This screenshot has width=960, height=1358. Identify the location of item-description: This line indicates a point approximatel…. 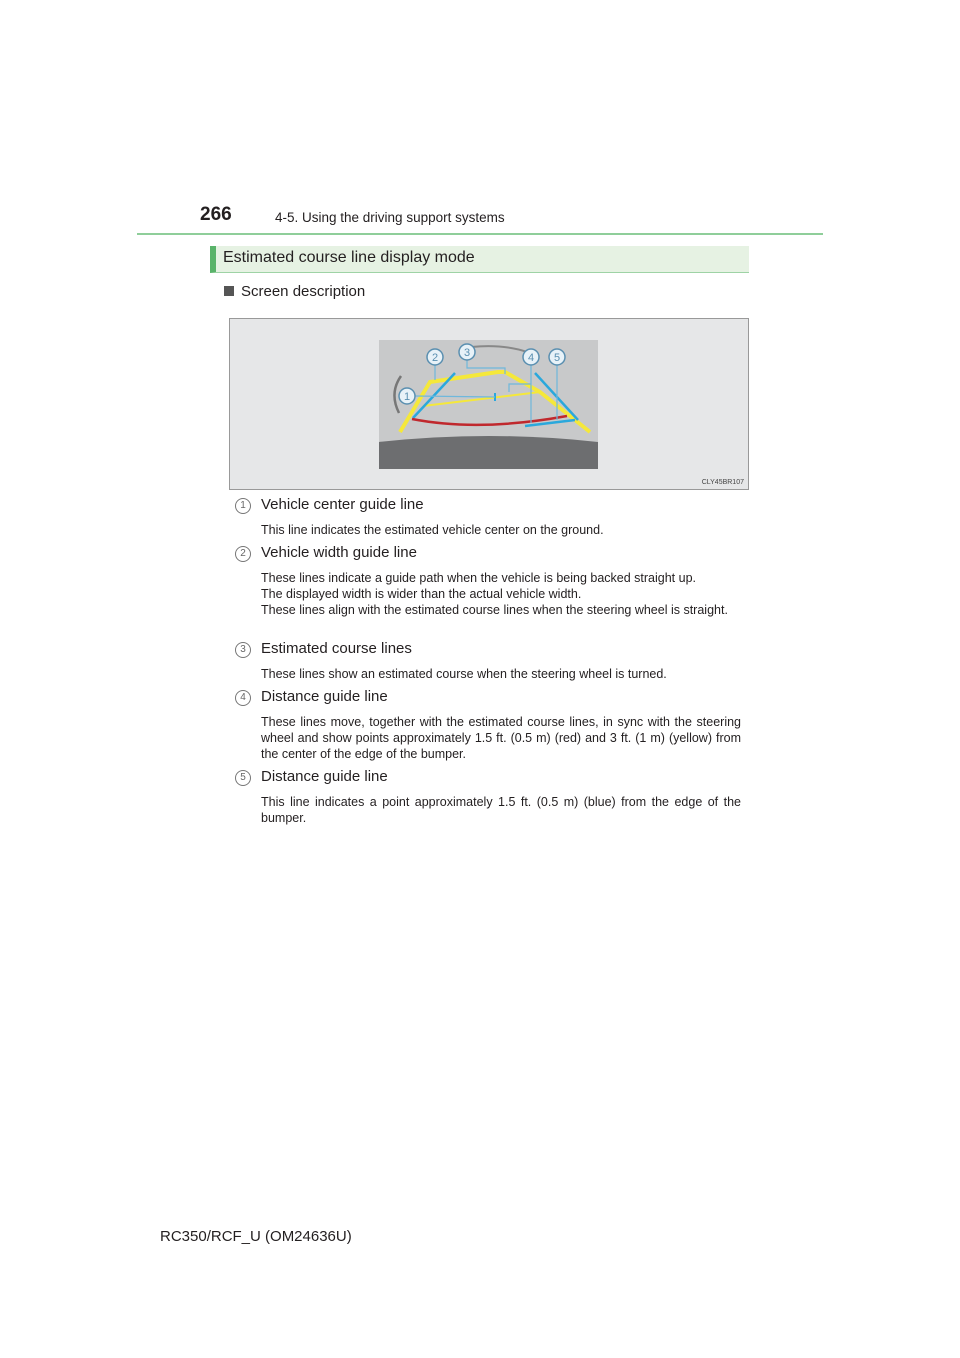
(501, 810).